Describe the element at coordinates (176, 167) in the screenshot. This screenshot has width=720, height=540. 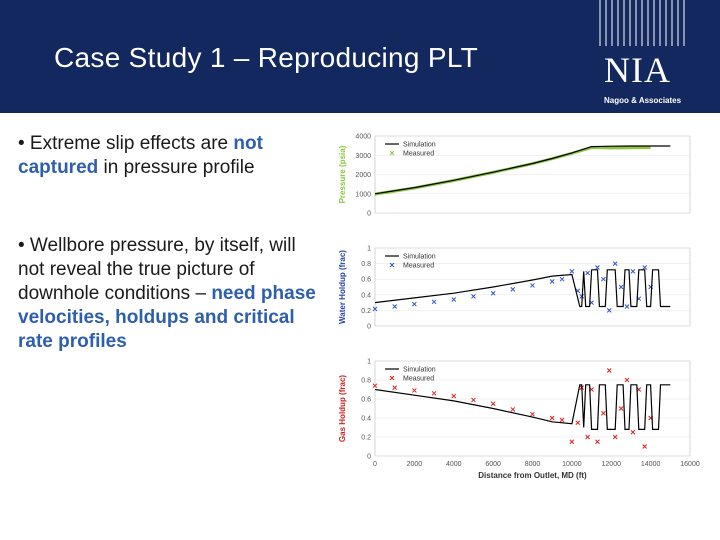
I see `bullet-text: in pressure profile` at that location.